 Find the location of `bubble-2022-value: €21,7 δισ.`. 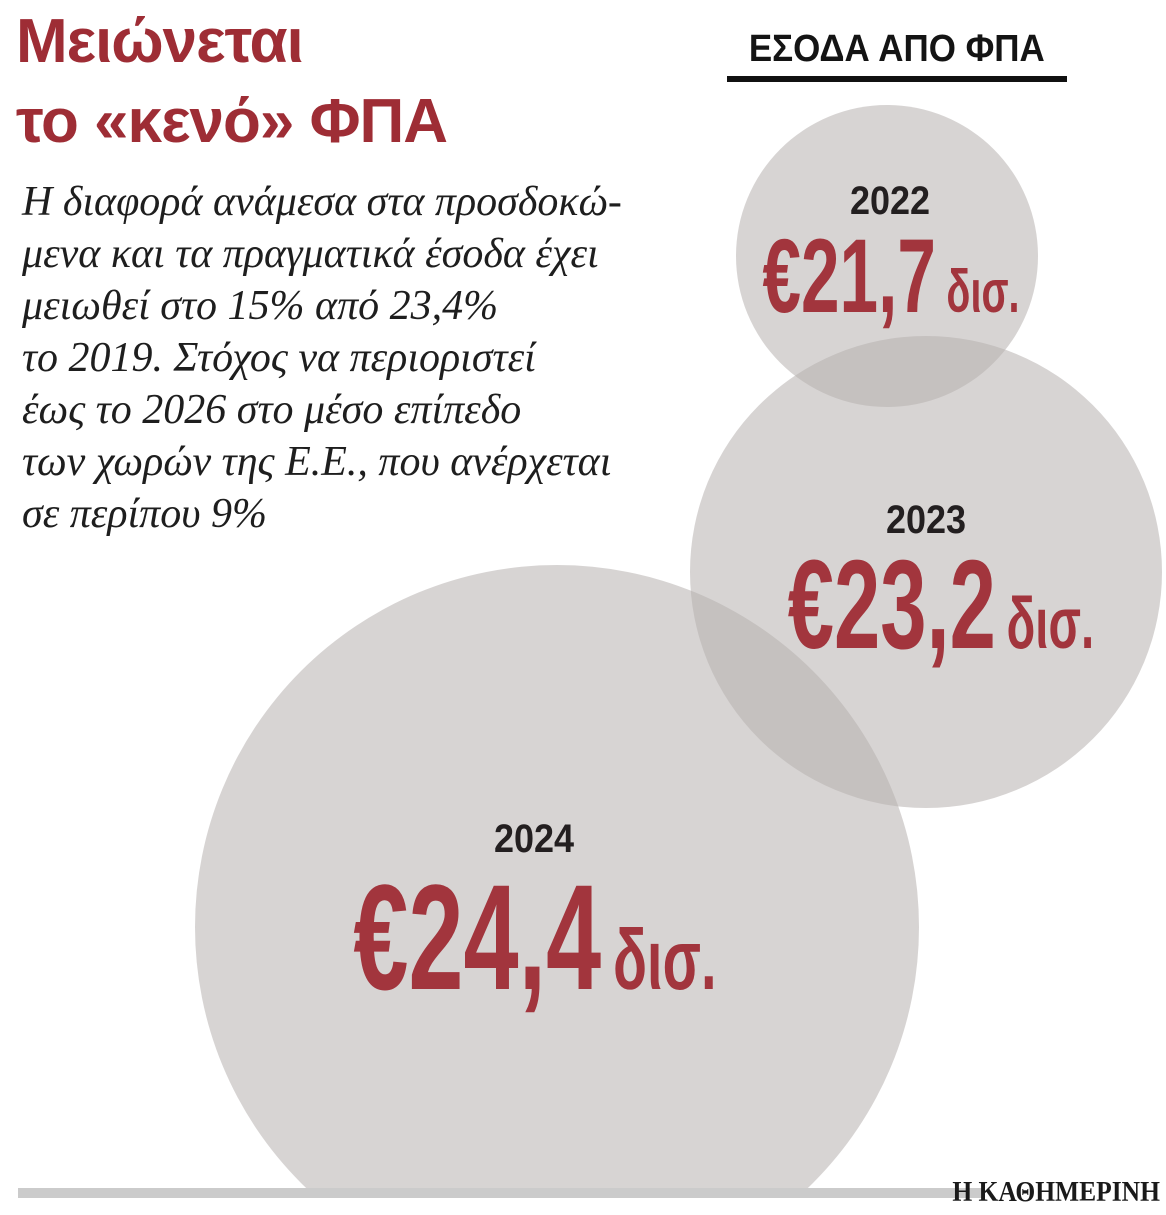

bubble-2022-value: €21,7 δισ. is located at coordinates (891, 276).